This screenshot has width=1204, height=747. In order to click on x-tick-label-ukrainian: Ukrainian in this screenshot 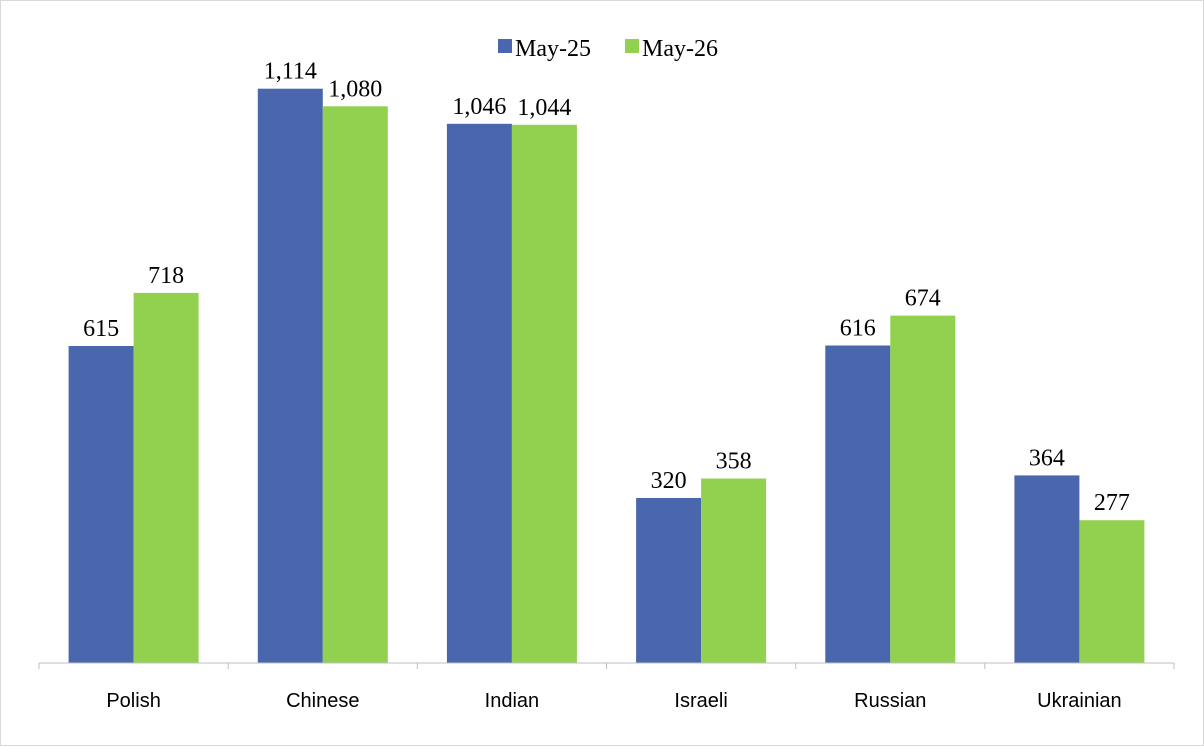, I will do `click(1079, 701)`.